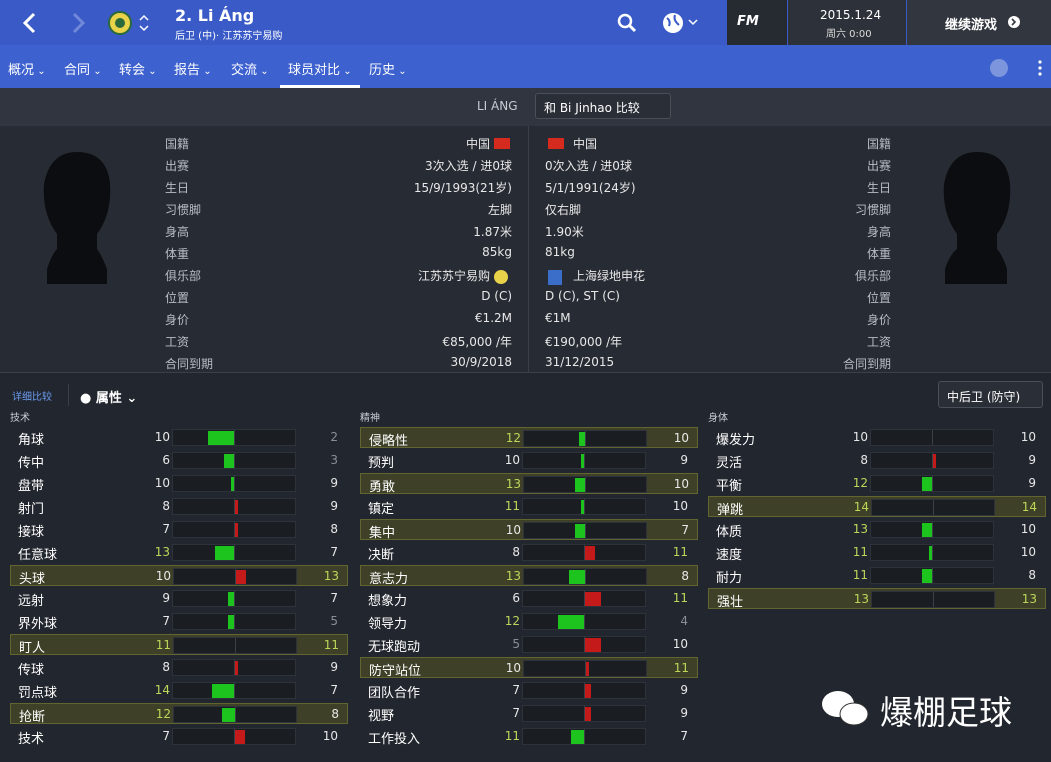 The width and height of the screenshot is (1051, 762). Describe the element at coordinates (513, 576) in the screenshot. I see `left-value: 13` at that location.